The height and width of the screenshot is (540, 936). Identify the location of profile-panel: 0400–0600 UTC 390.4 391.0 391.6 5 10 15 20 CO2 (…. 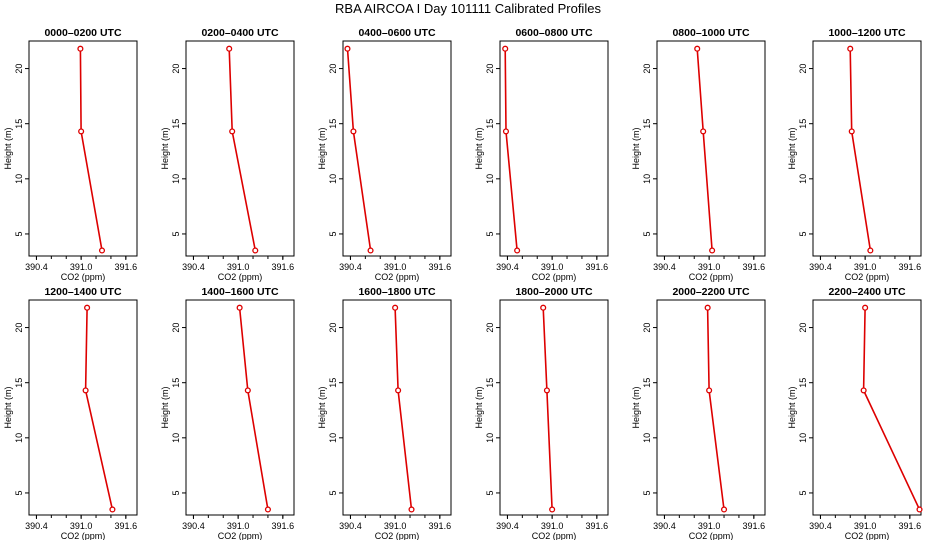
(384, 154).